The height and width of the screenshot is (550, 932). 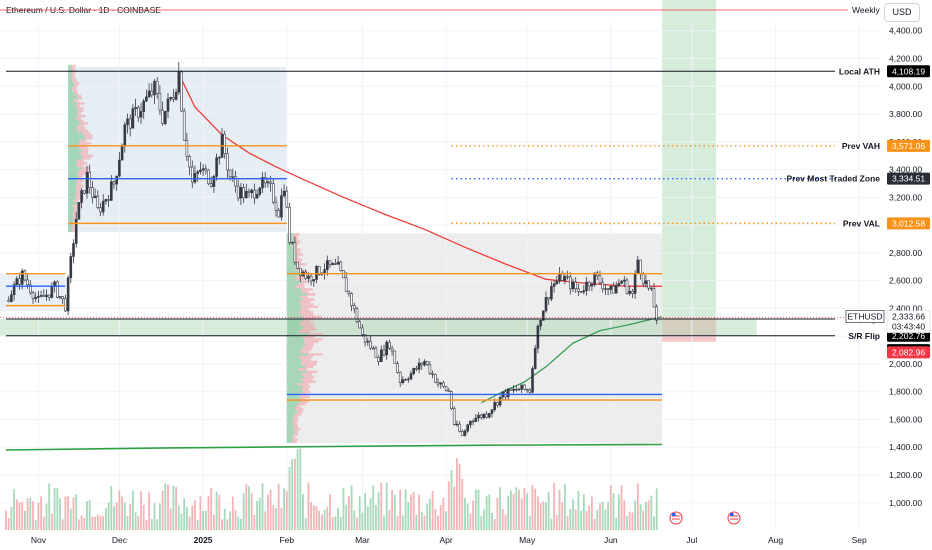 I want to click on level-price-text: 2,202.76, so click(x=908, y=336).